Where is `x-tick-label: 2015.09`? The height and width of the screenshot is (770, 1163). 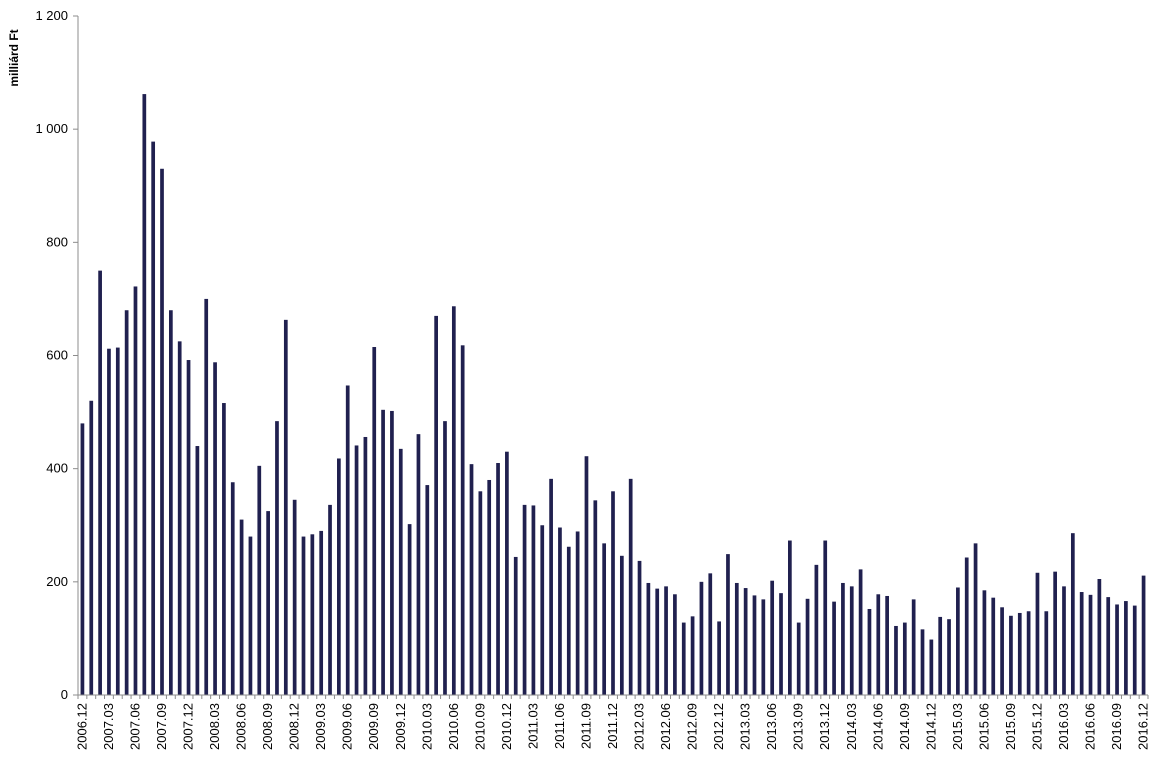 x-tick-label: 2015.09 is located at coordinates (1010, 726).